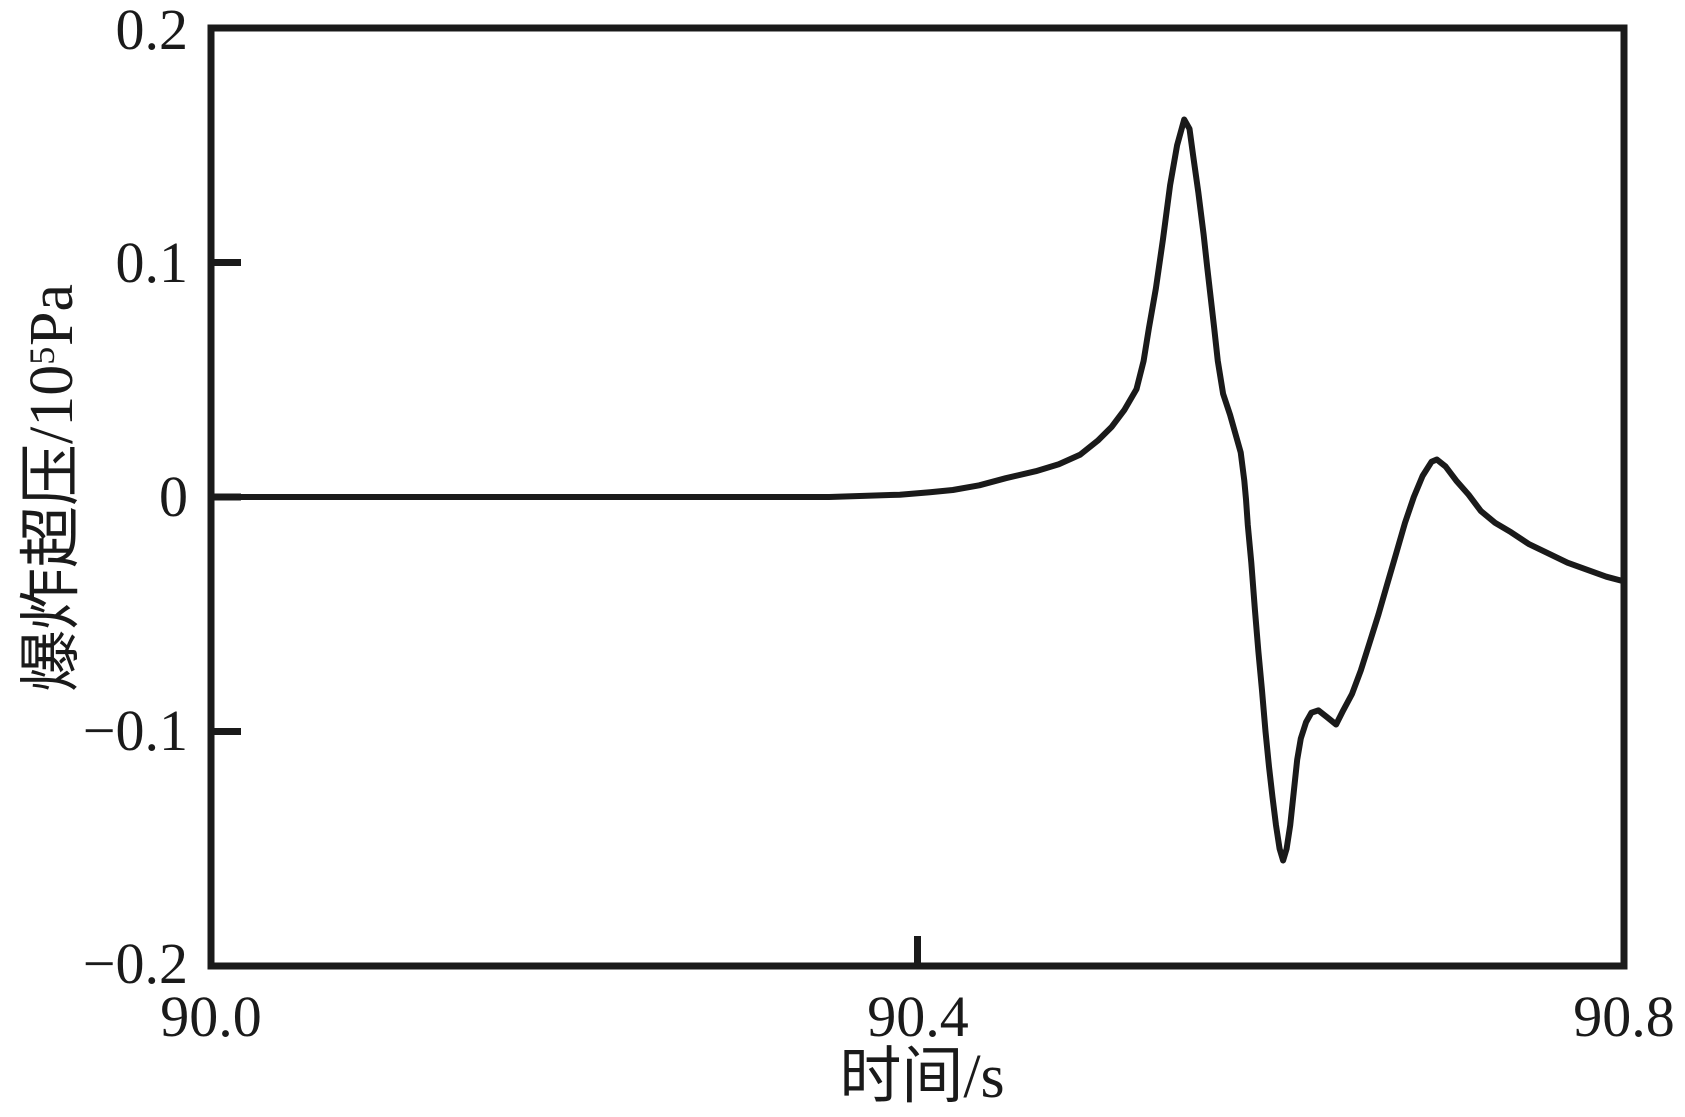 The width and height of the screenshot is (1685, 1117). What do you see at coordinates (211, 1016) in the screenshot?
I see `x-tick-label: 90.0` at bounding box center [211, 1016].